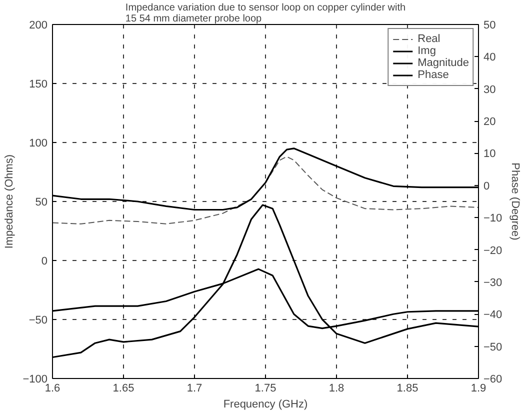 The width and height of the screenshot is (528, 413). What do you see at coordinates (194, 388) in the screenshot?
I see `x-tick-label: 1.7` at bounding box center [194, 388].